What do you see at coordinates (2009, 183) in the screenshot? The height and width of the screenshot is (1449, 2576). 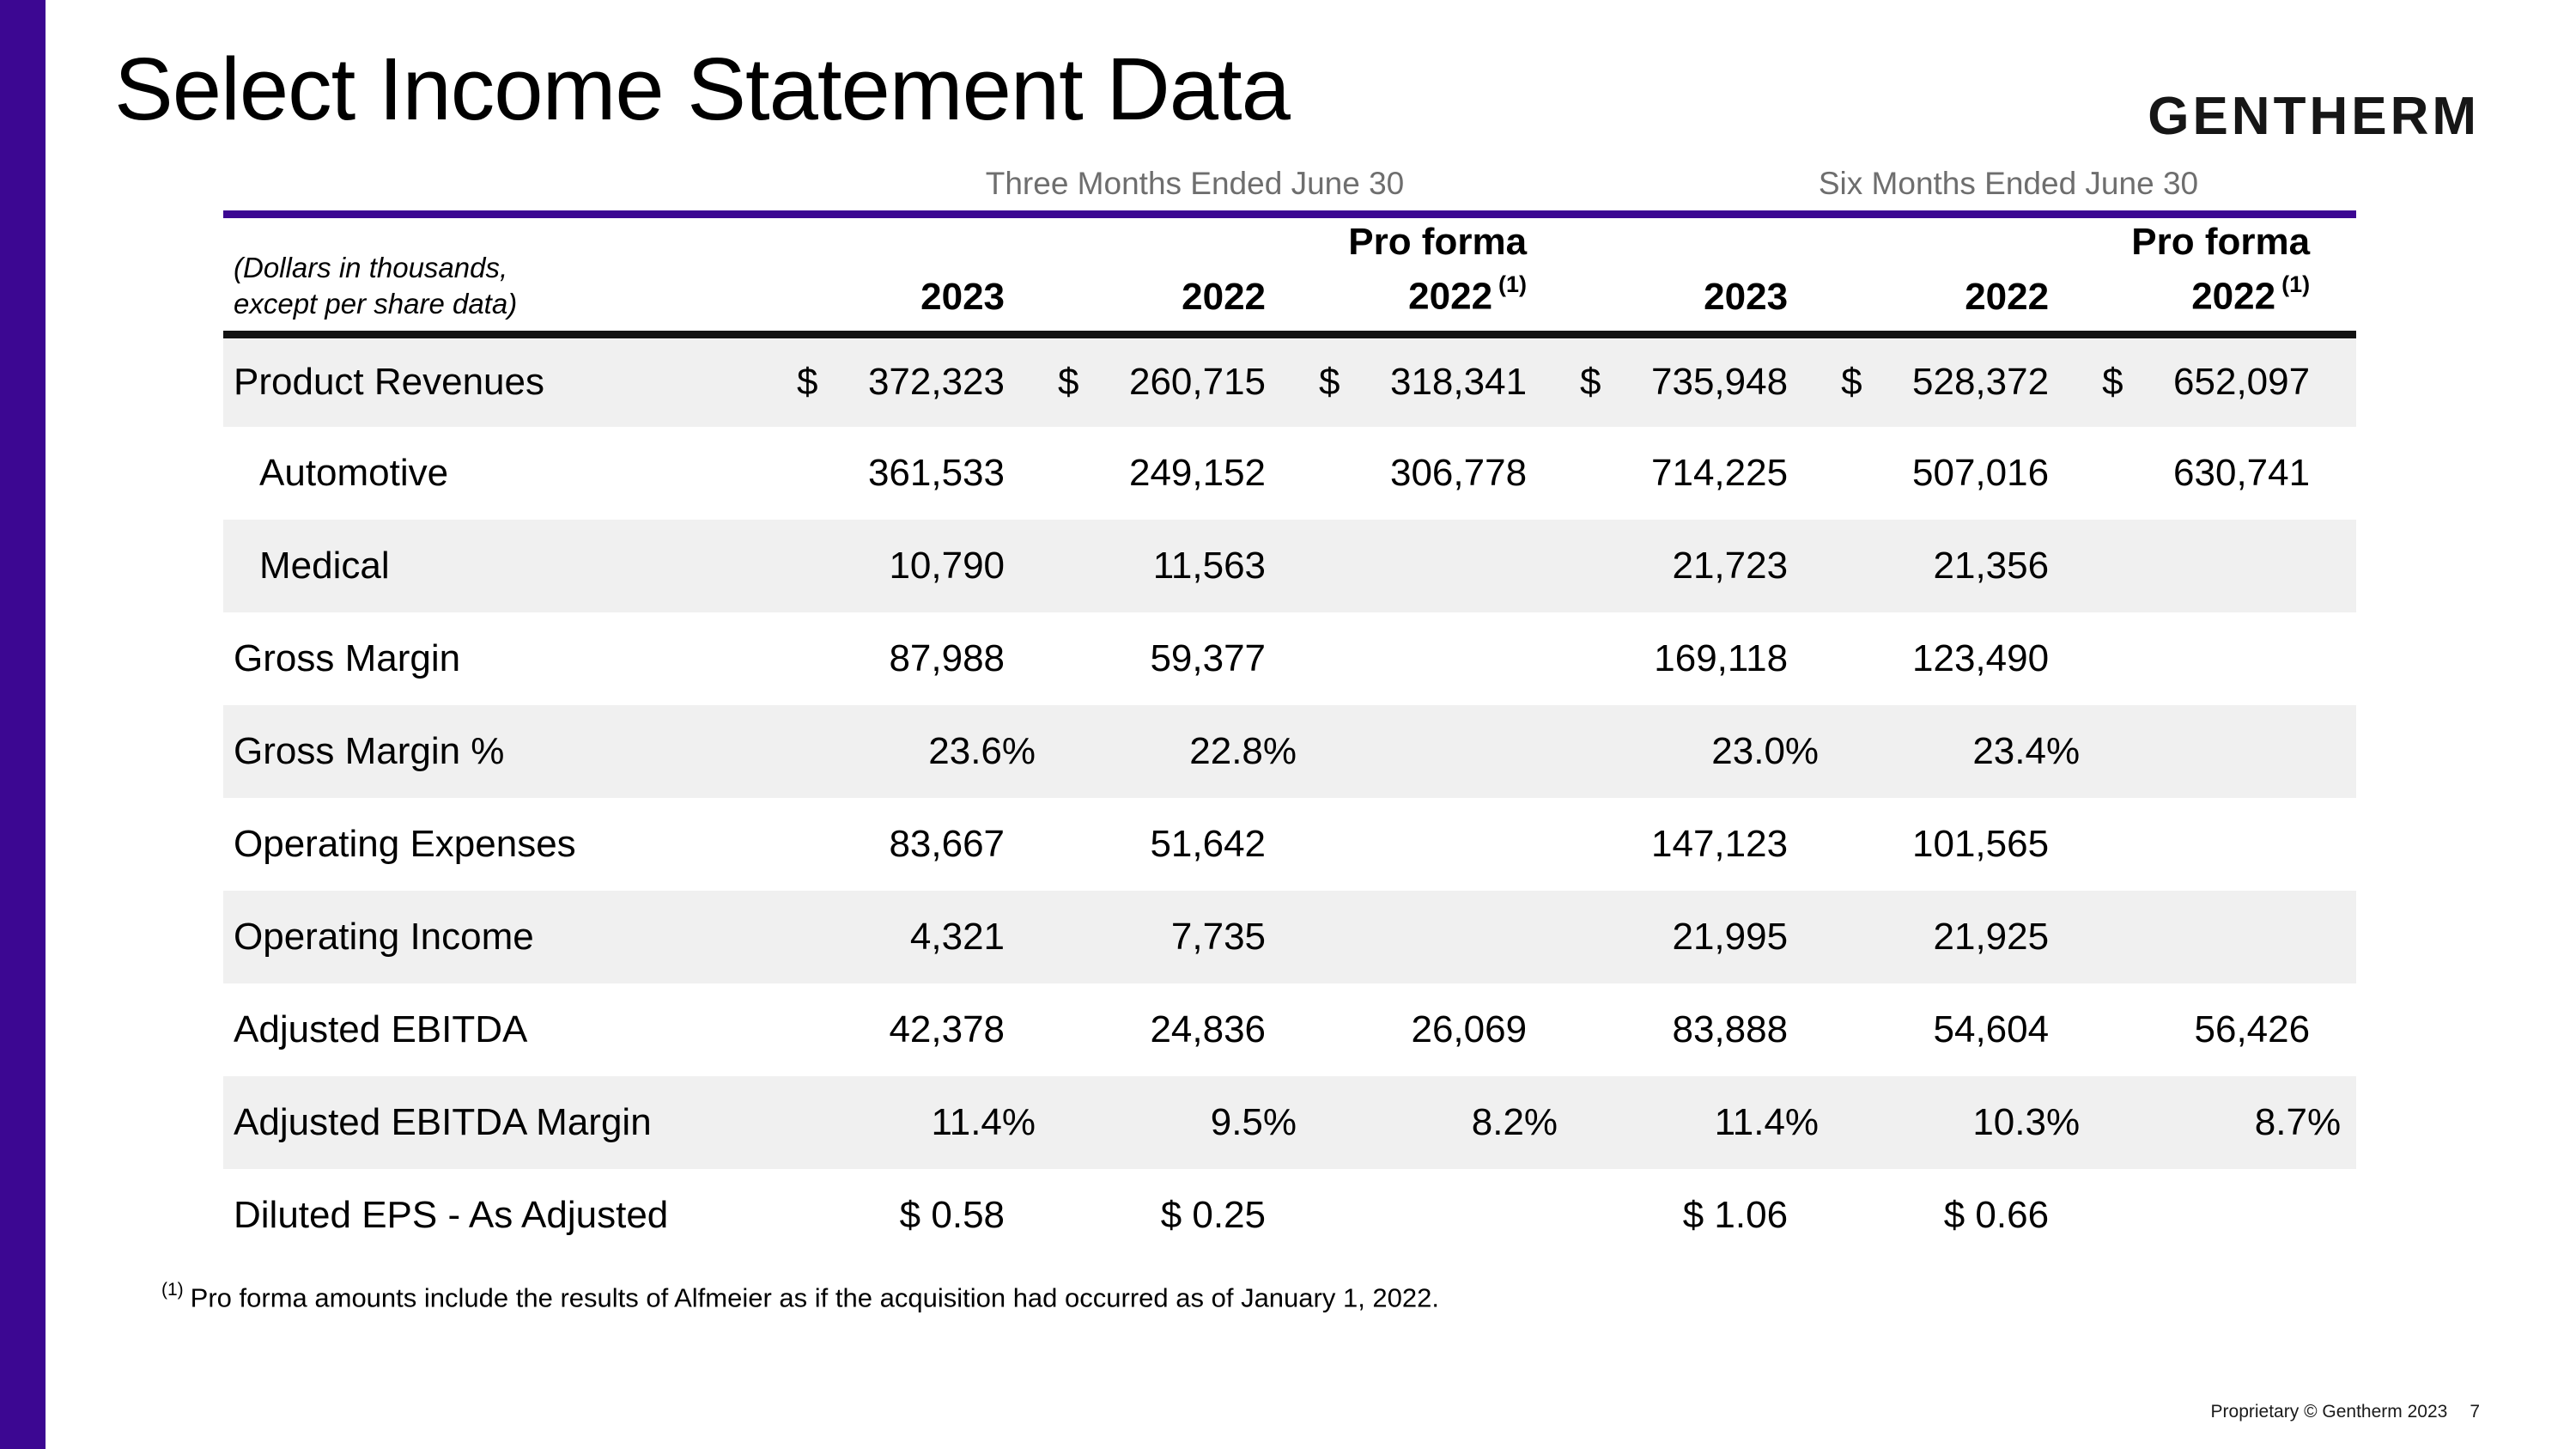 I see `group-header-six-months: Six Months Ended June 30` at bounding box center [2009, 183].